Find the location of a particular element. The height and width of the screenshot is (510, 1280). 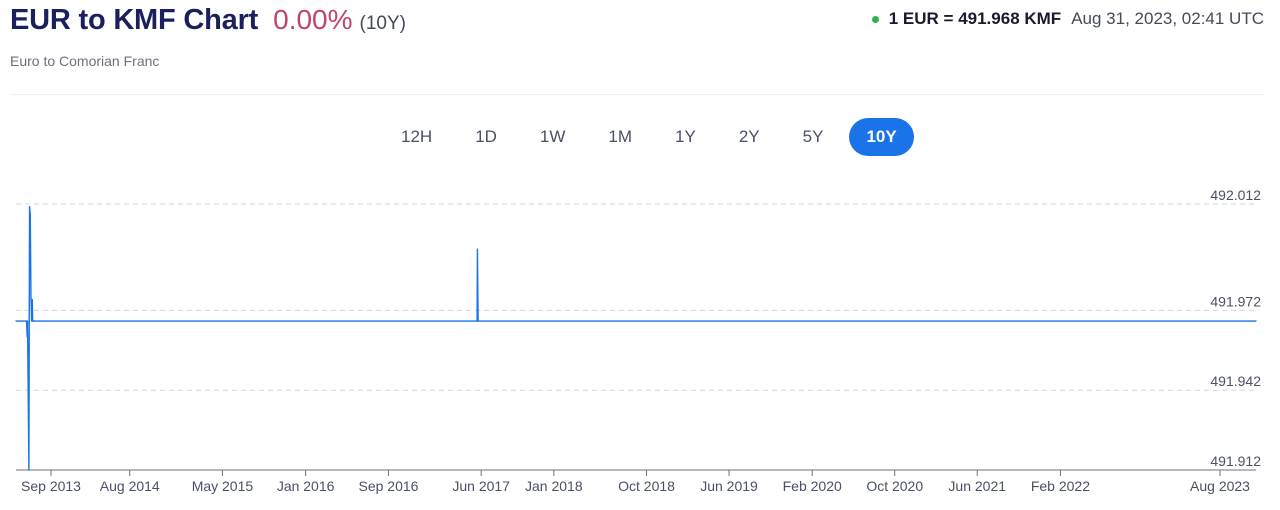

period-button-10y: 10Y is located at coordinates (881, 137).